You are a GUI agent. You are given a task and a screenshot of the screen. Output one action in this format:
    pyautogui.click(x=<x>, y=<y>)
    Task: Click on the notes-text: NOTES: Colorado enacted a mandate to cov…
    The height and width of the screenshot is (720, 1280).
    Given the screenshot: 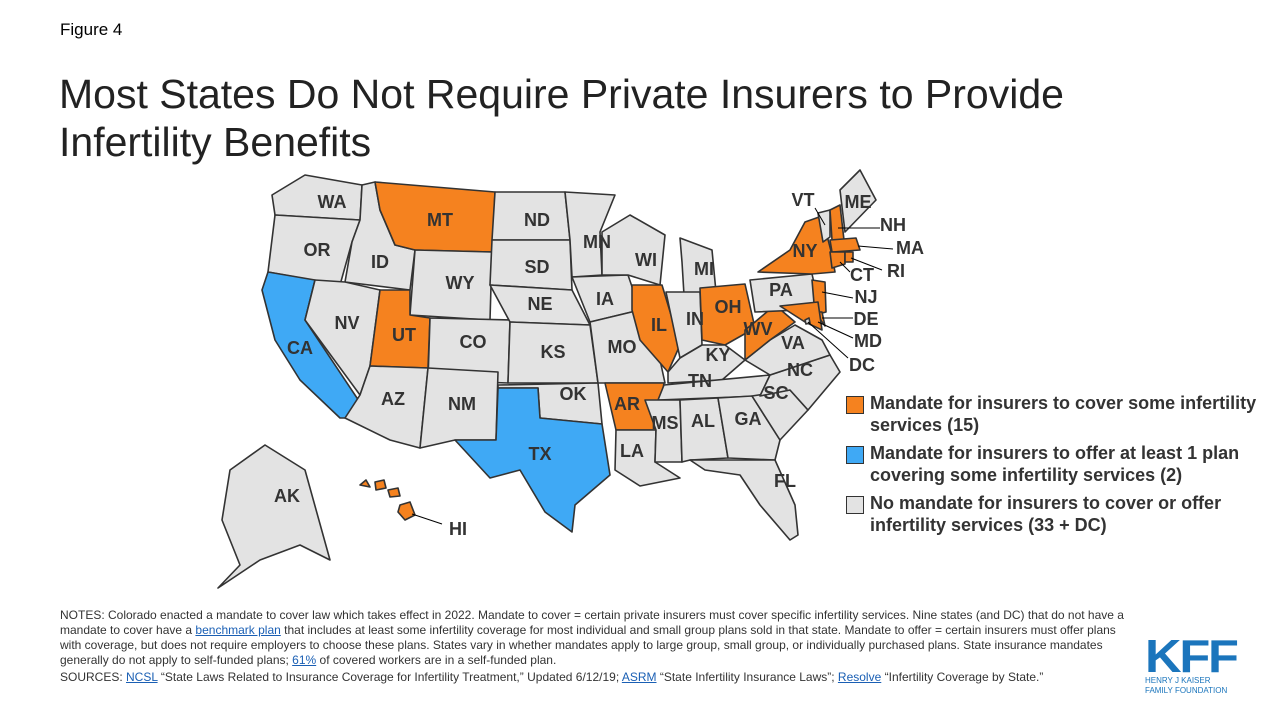 What is the action you would take?
    pyautogui.click(x=597, y=638)
    